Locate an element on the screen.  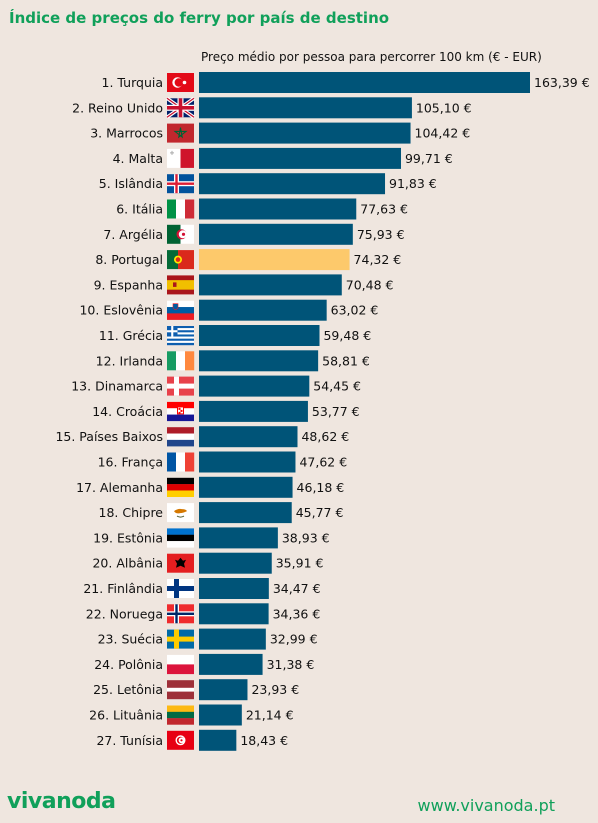
flag-spain-icon is located at coordinates (180, 285).